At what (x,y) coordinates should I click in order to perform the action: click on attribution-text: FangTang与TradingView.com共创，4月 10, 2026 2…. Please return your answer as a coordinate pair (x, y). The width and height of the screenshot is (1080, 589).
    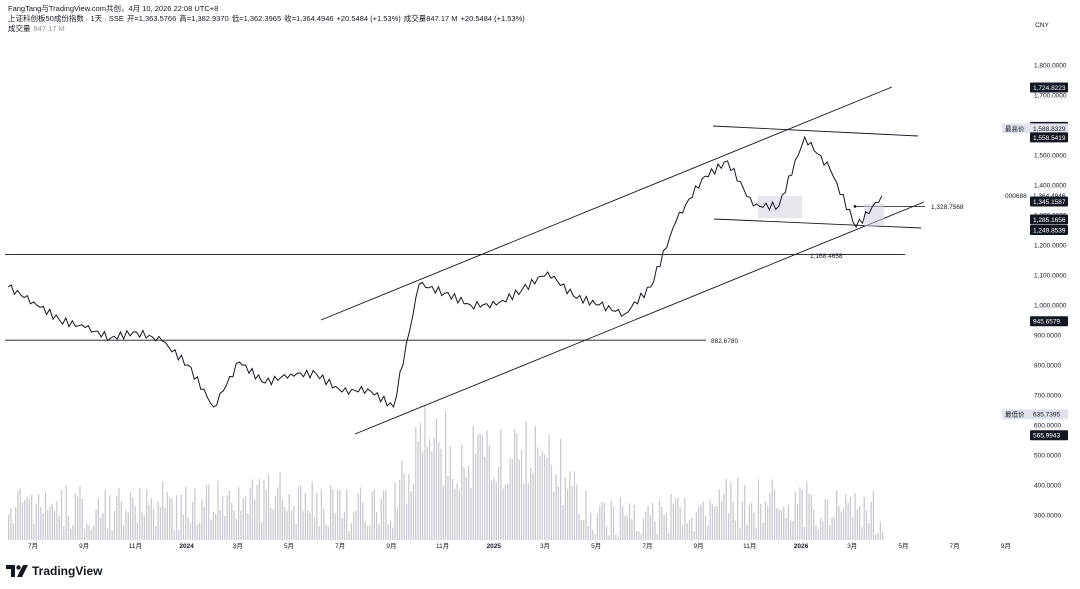
    Looking at the image, I should click on (113, 8).